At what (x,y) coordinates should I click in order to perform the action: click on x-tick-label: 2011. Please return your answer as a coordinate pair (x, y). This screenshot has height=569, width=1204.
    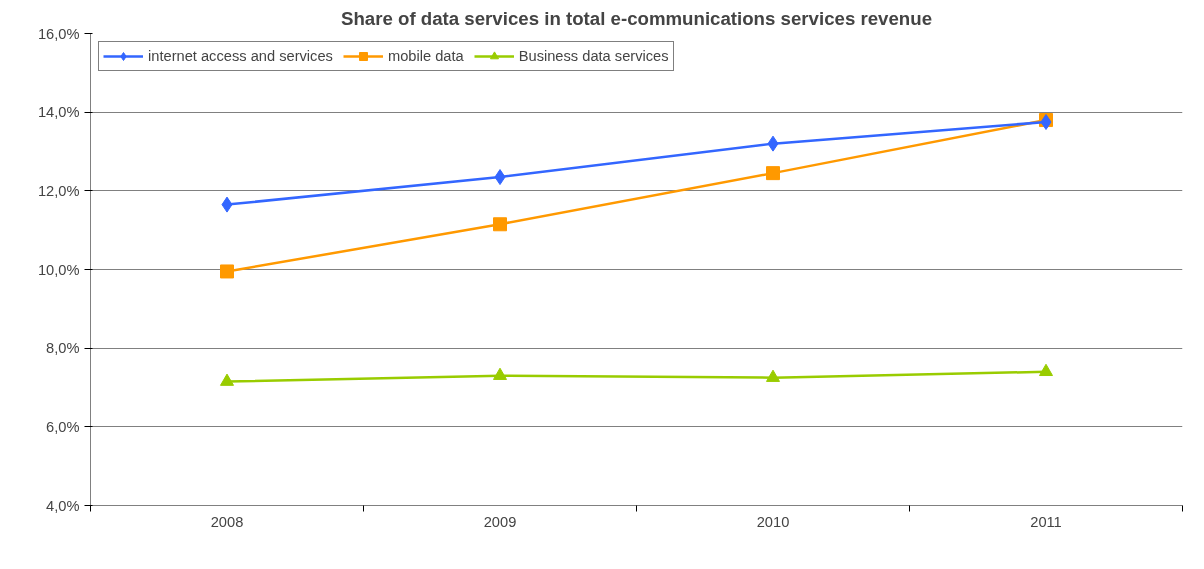
    Looking at the image, I should click on (1046, 521).